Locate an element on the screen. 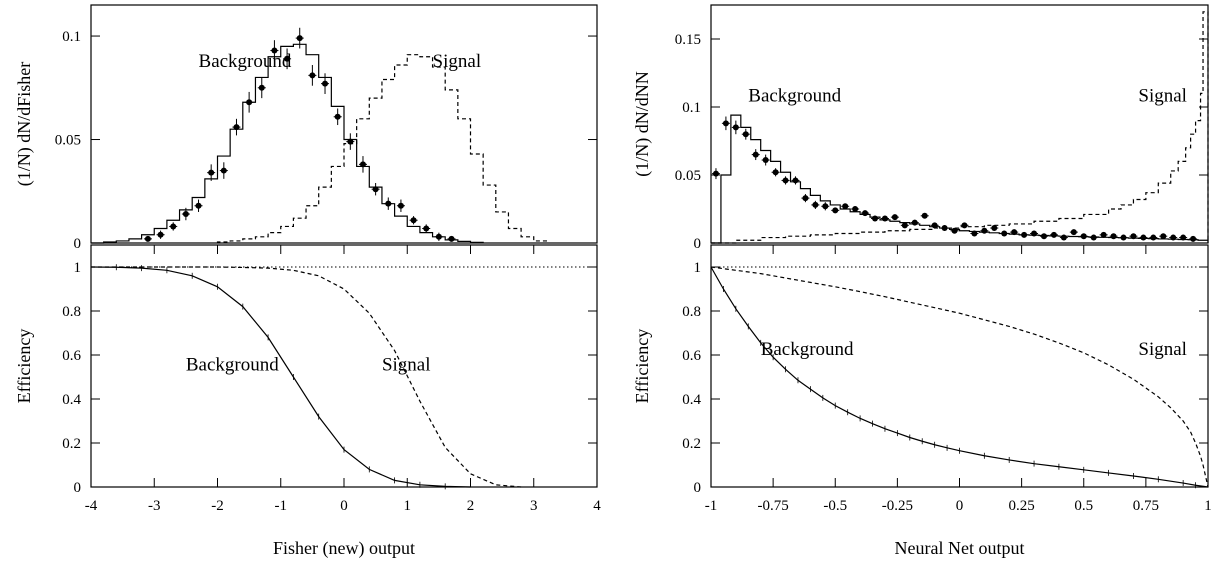 The width and height of the screenshot is (1219, 561). y-axis-label: (1/N) dN/dFisher is located at coordinates (24, 124).